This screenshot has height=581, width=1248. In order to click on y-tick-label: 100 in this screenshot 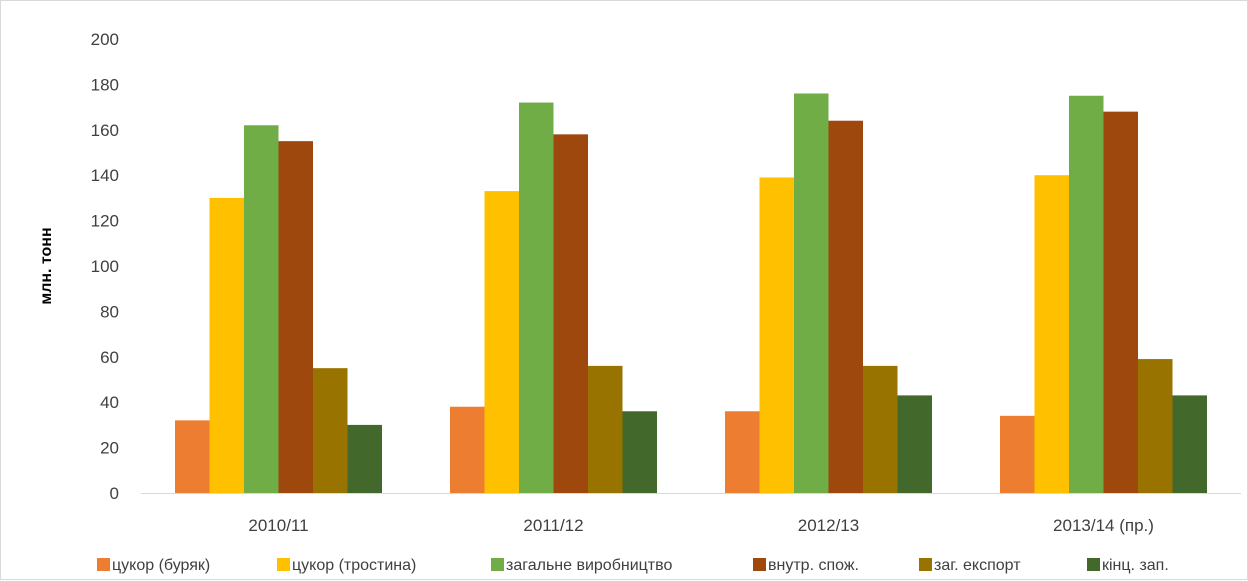, I will do `click(105, 266)`.